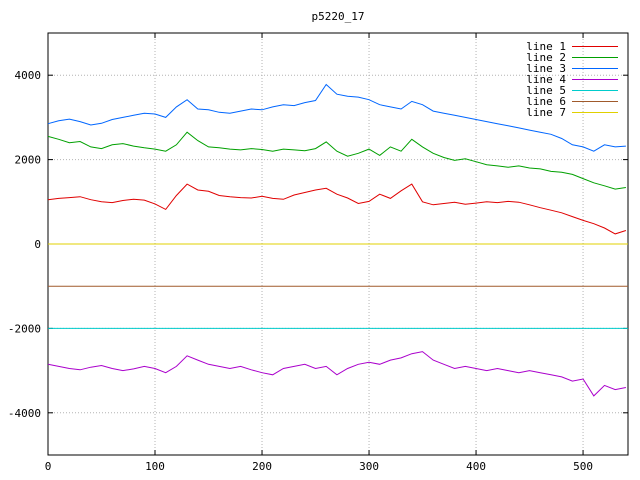 The width and height of the screenshot is (640, 480). I want to click on y-tick-label: 2000, so click(28, 160).